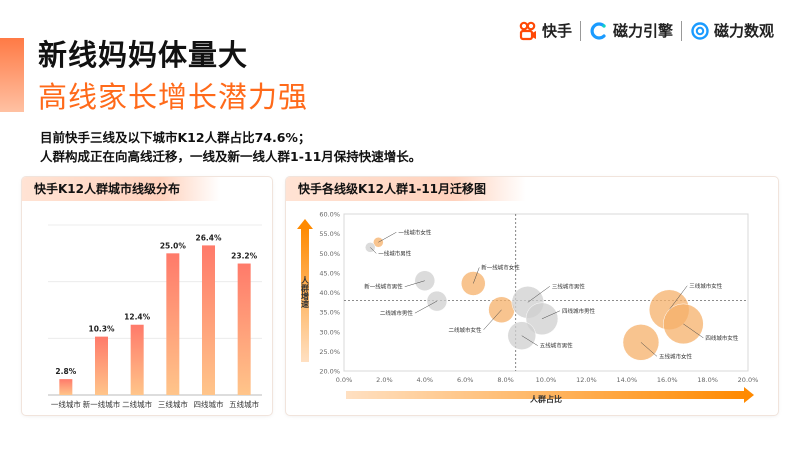 This screenshot has width=800, height=450. Describe the element at coordinates (397, 313) in the screenshot. I see `bubble-label: 二线城市男性` at that location.